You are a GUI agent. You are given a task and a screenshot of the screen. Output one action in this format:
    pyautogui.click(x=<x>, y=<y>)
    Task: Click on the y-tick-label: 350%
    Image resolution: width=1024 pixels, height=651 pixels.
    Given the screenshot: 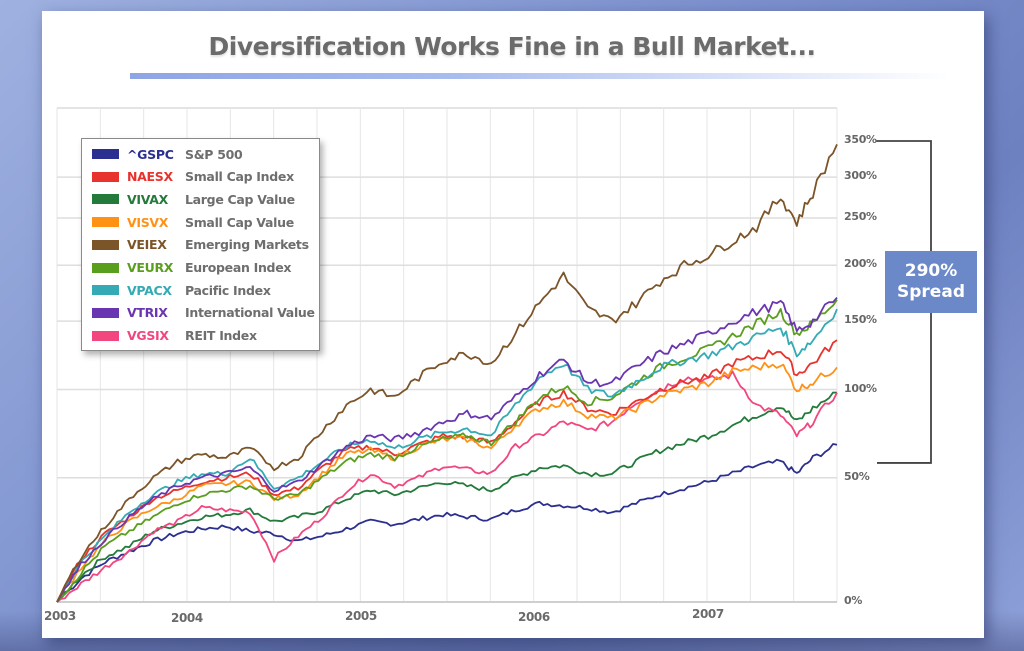 What is the action you would take?
    pyautogui.click(x=860, y=139)
    